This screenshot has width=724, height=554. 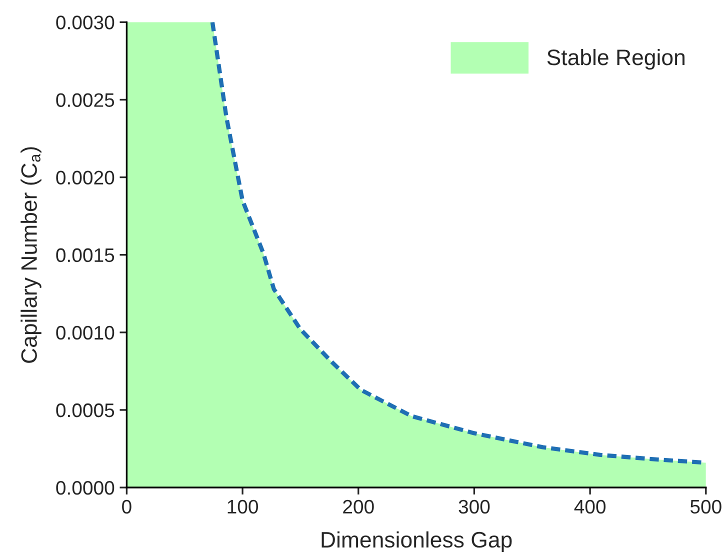 I want to click on y-tick-label: 0.0030, so click(x=85, y=23).